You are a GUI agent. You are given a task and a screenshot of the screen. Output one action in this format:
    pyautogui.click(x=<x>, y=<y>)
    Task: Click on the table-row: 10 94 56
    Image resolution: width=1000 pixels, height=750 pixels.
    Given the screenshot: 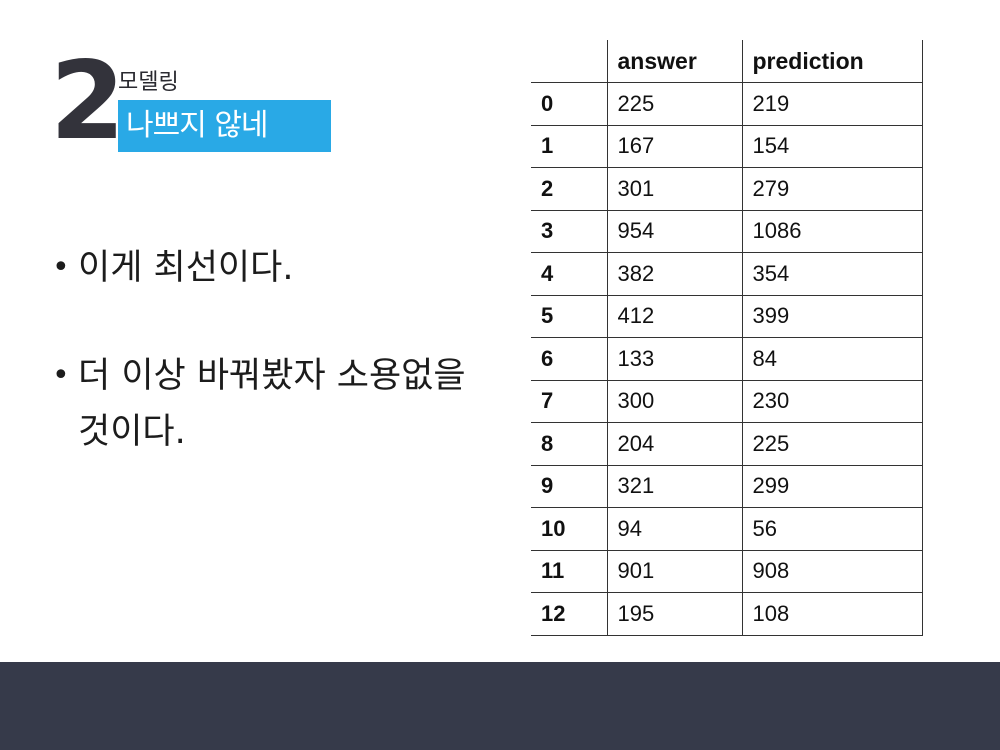 What is the action you would take?
    pyautogui.click(x=727, y=529)
    